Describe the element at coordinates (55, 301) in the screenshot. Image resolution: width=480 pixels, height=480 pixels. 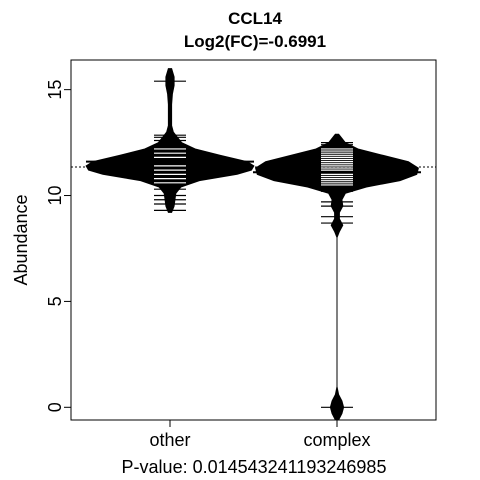
I see `y-tick-label: 5` at that location.